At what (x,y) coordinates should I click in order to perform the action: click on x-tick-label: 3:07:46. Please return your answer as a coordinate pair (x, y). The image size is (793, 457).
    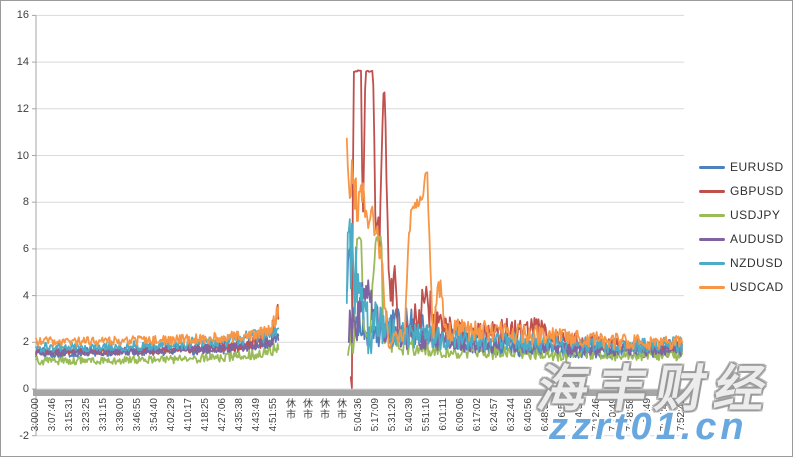
    Looking at the image, I should click on (52, 415).